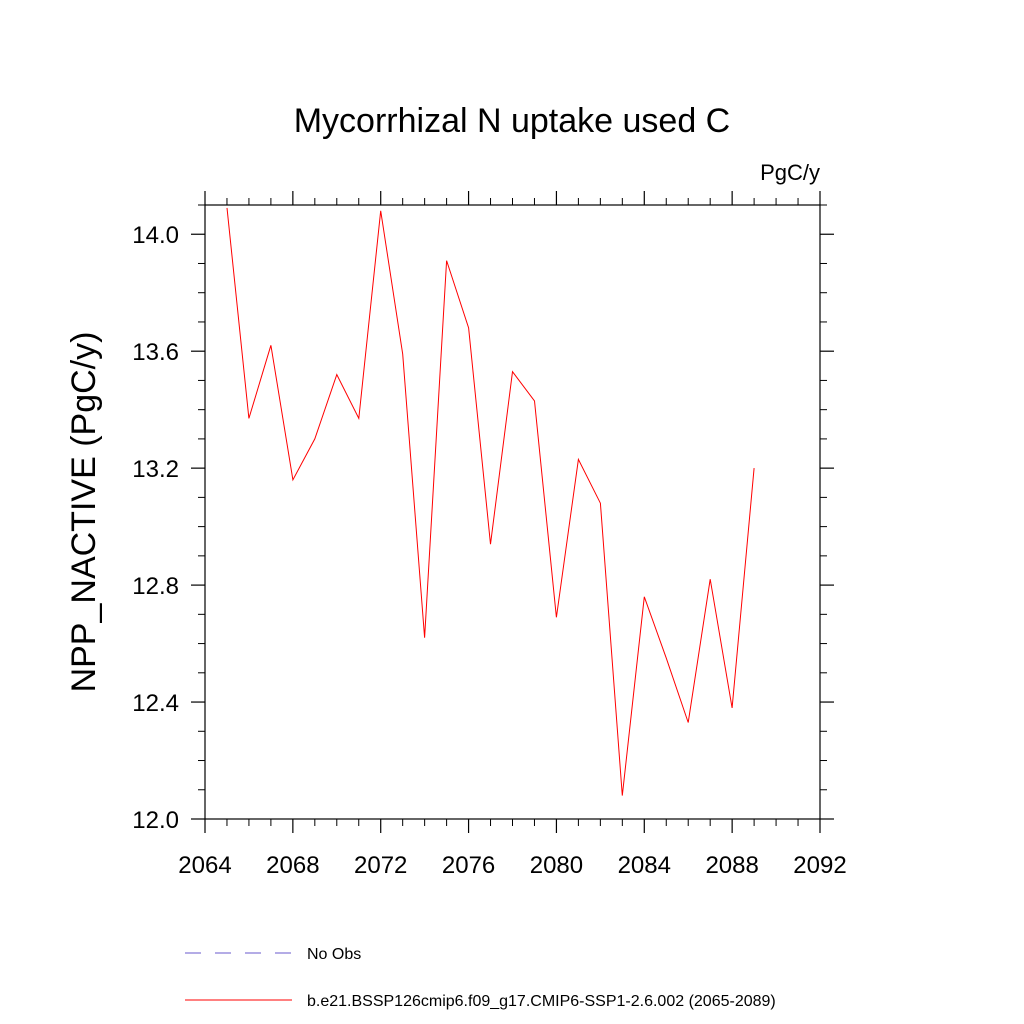 The width and height of the screenshot is (1024, 1024). What do you see at coordinates (468, 865) in the screenshot?
I see `x-tick-label: 2076` at bounding box center [468, 865].